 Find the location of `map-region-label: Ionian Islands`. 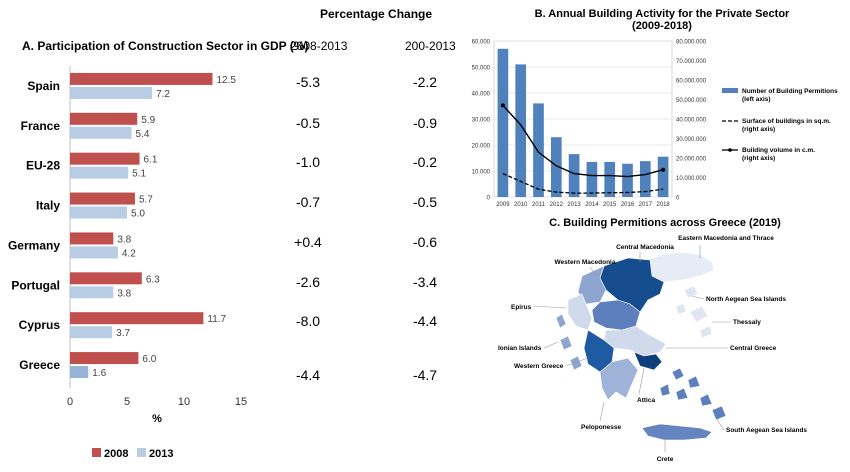

map-region-label: Ionian Islands is located at coordinates (520, 348).